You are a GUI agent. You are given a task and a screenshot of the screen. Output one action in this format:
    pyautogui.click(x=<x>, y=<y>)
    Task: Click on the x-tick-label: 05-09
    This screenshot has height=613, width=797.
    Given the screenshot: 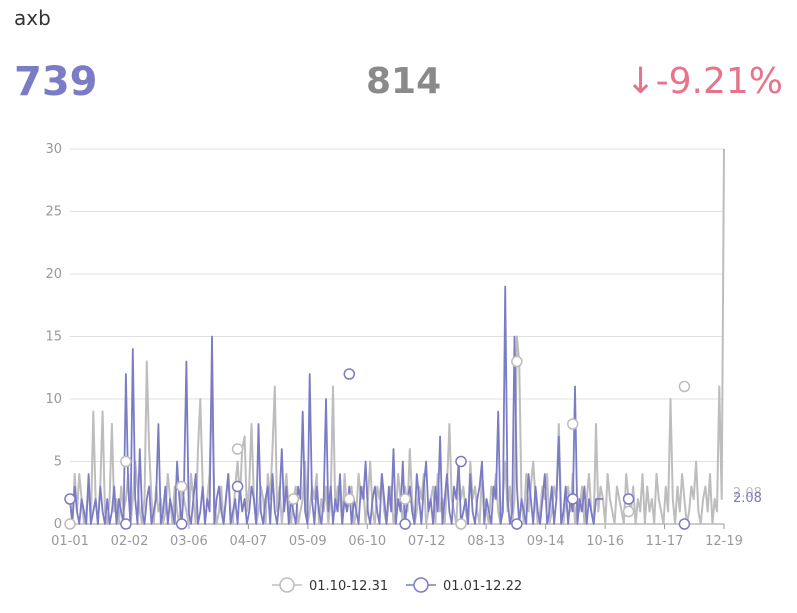 What is the action you would take?
    pyautogui.click(x=308, y=541)
    